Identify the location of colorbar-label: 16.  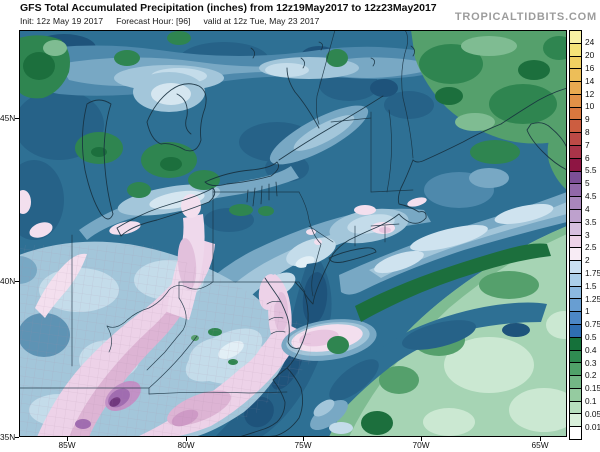
(590, 67).